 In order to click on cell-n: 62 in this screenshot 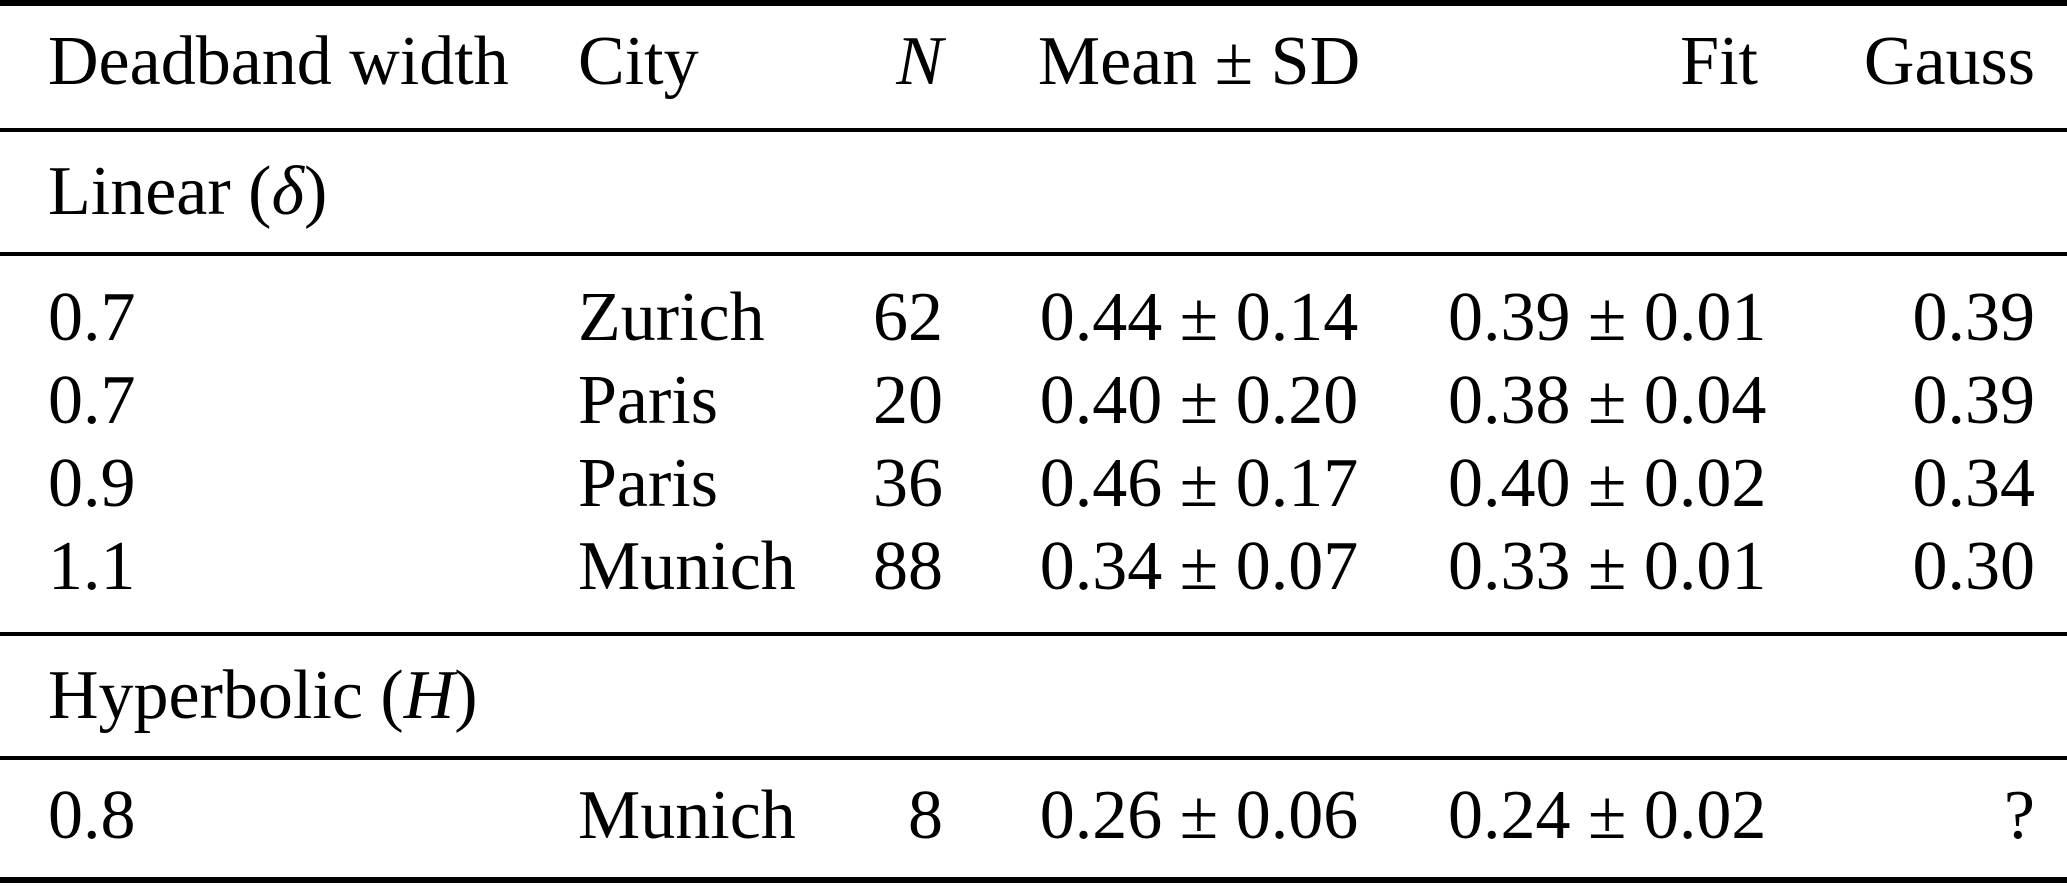, I will do `click(908, 317)`.